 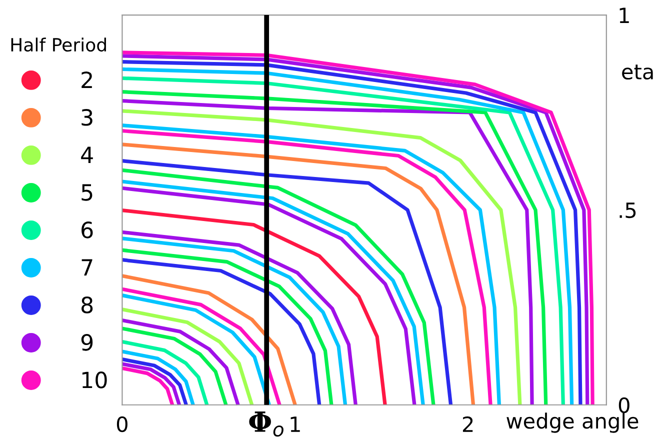 I want to click on x-tick-label: 2, so click(x=467, y=424).